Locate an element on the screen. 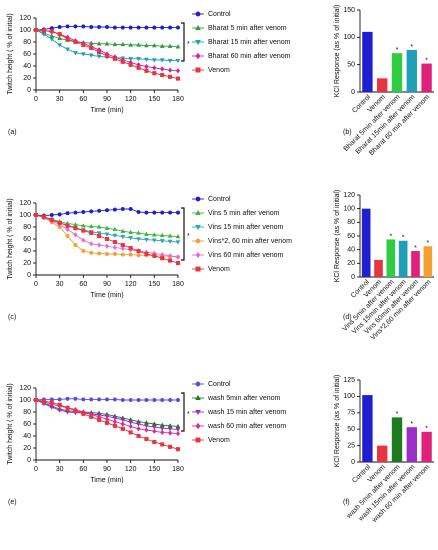  panel-label: (e) is located at coordinates (12, 502).